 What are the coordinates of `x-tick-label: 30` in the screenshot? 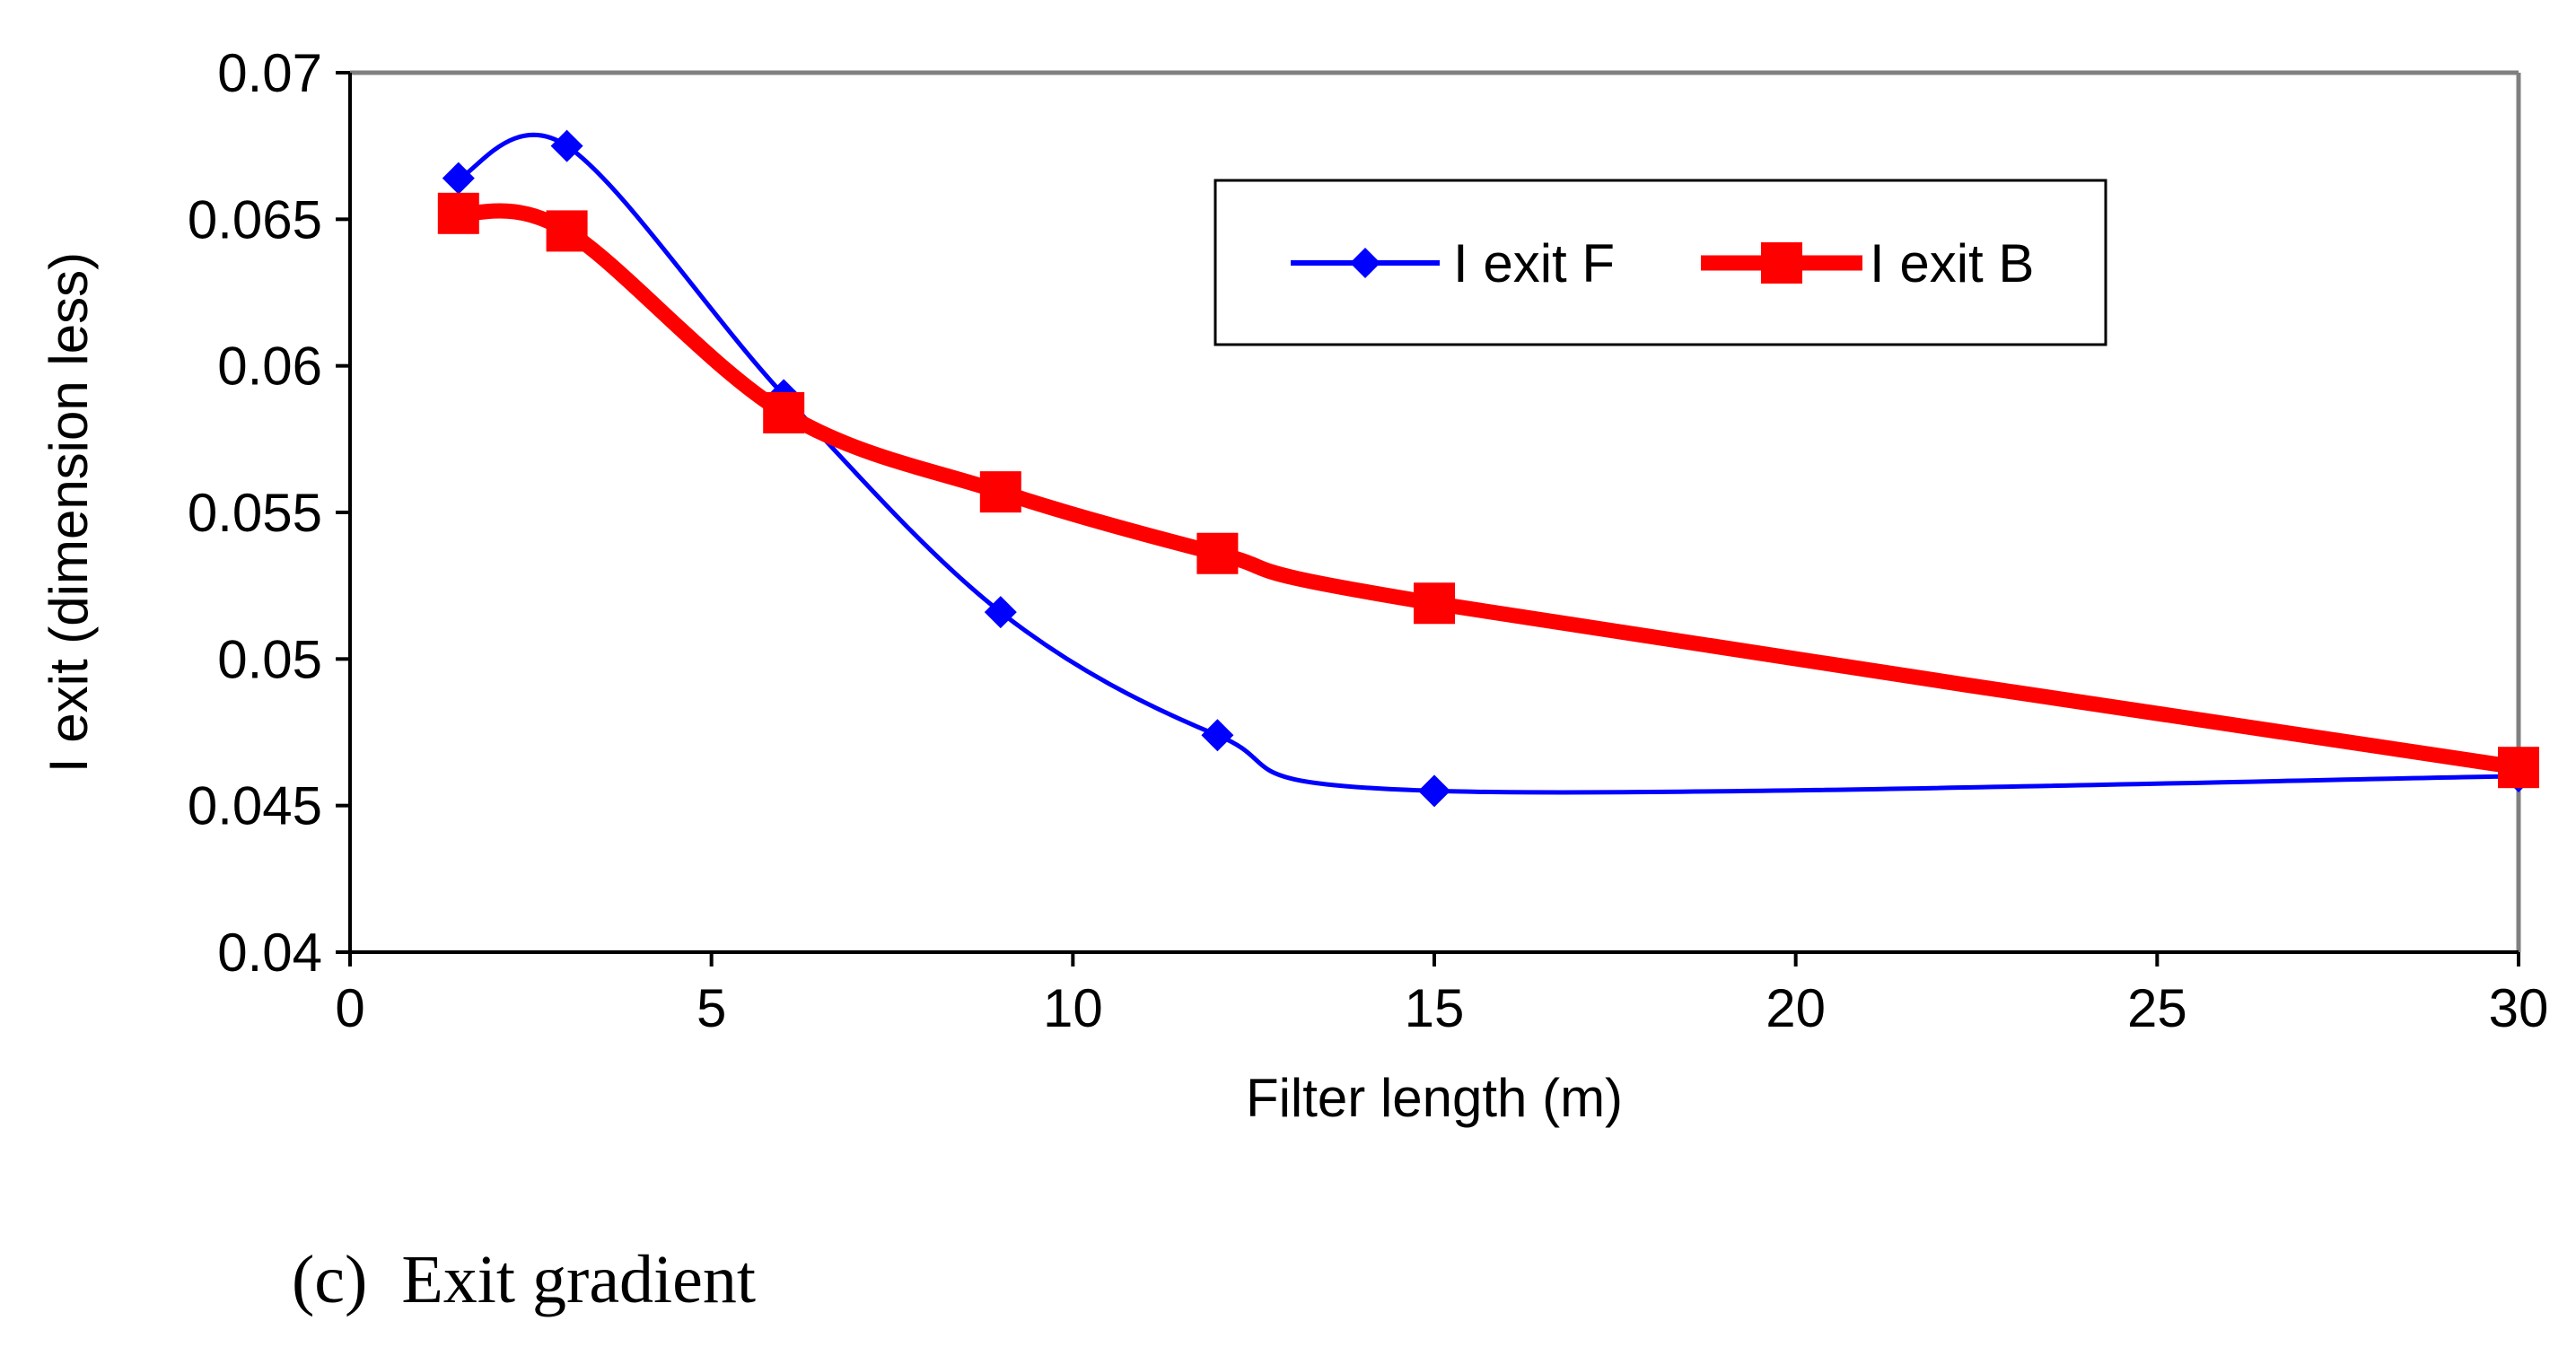 It's located at (2519, 1008).